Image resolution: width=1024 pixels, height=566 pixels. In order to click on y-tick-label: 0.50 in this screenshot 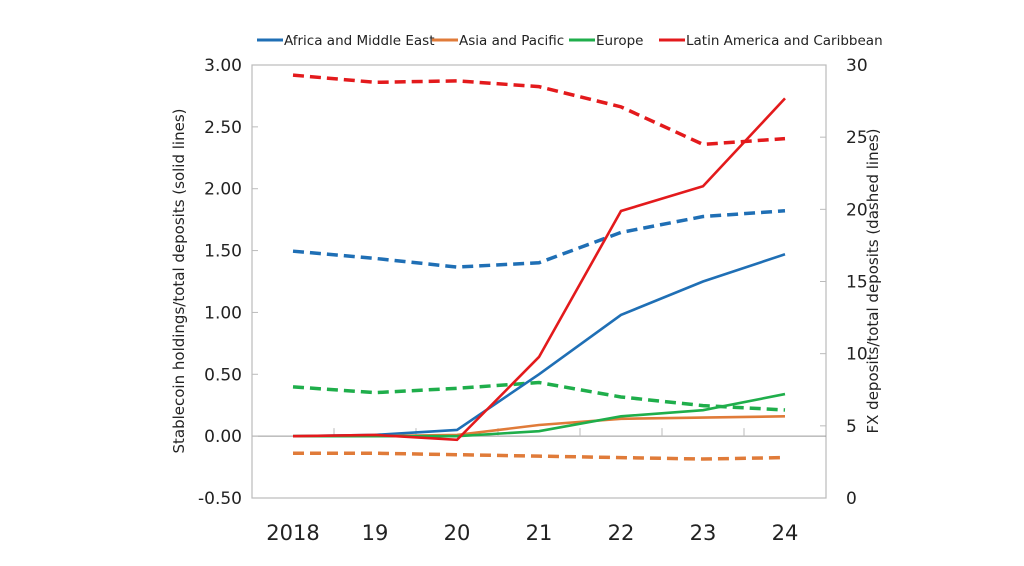, I will do `click(223, 375)`.